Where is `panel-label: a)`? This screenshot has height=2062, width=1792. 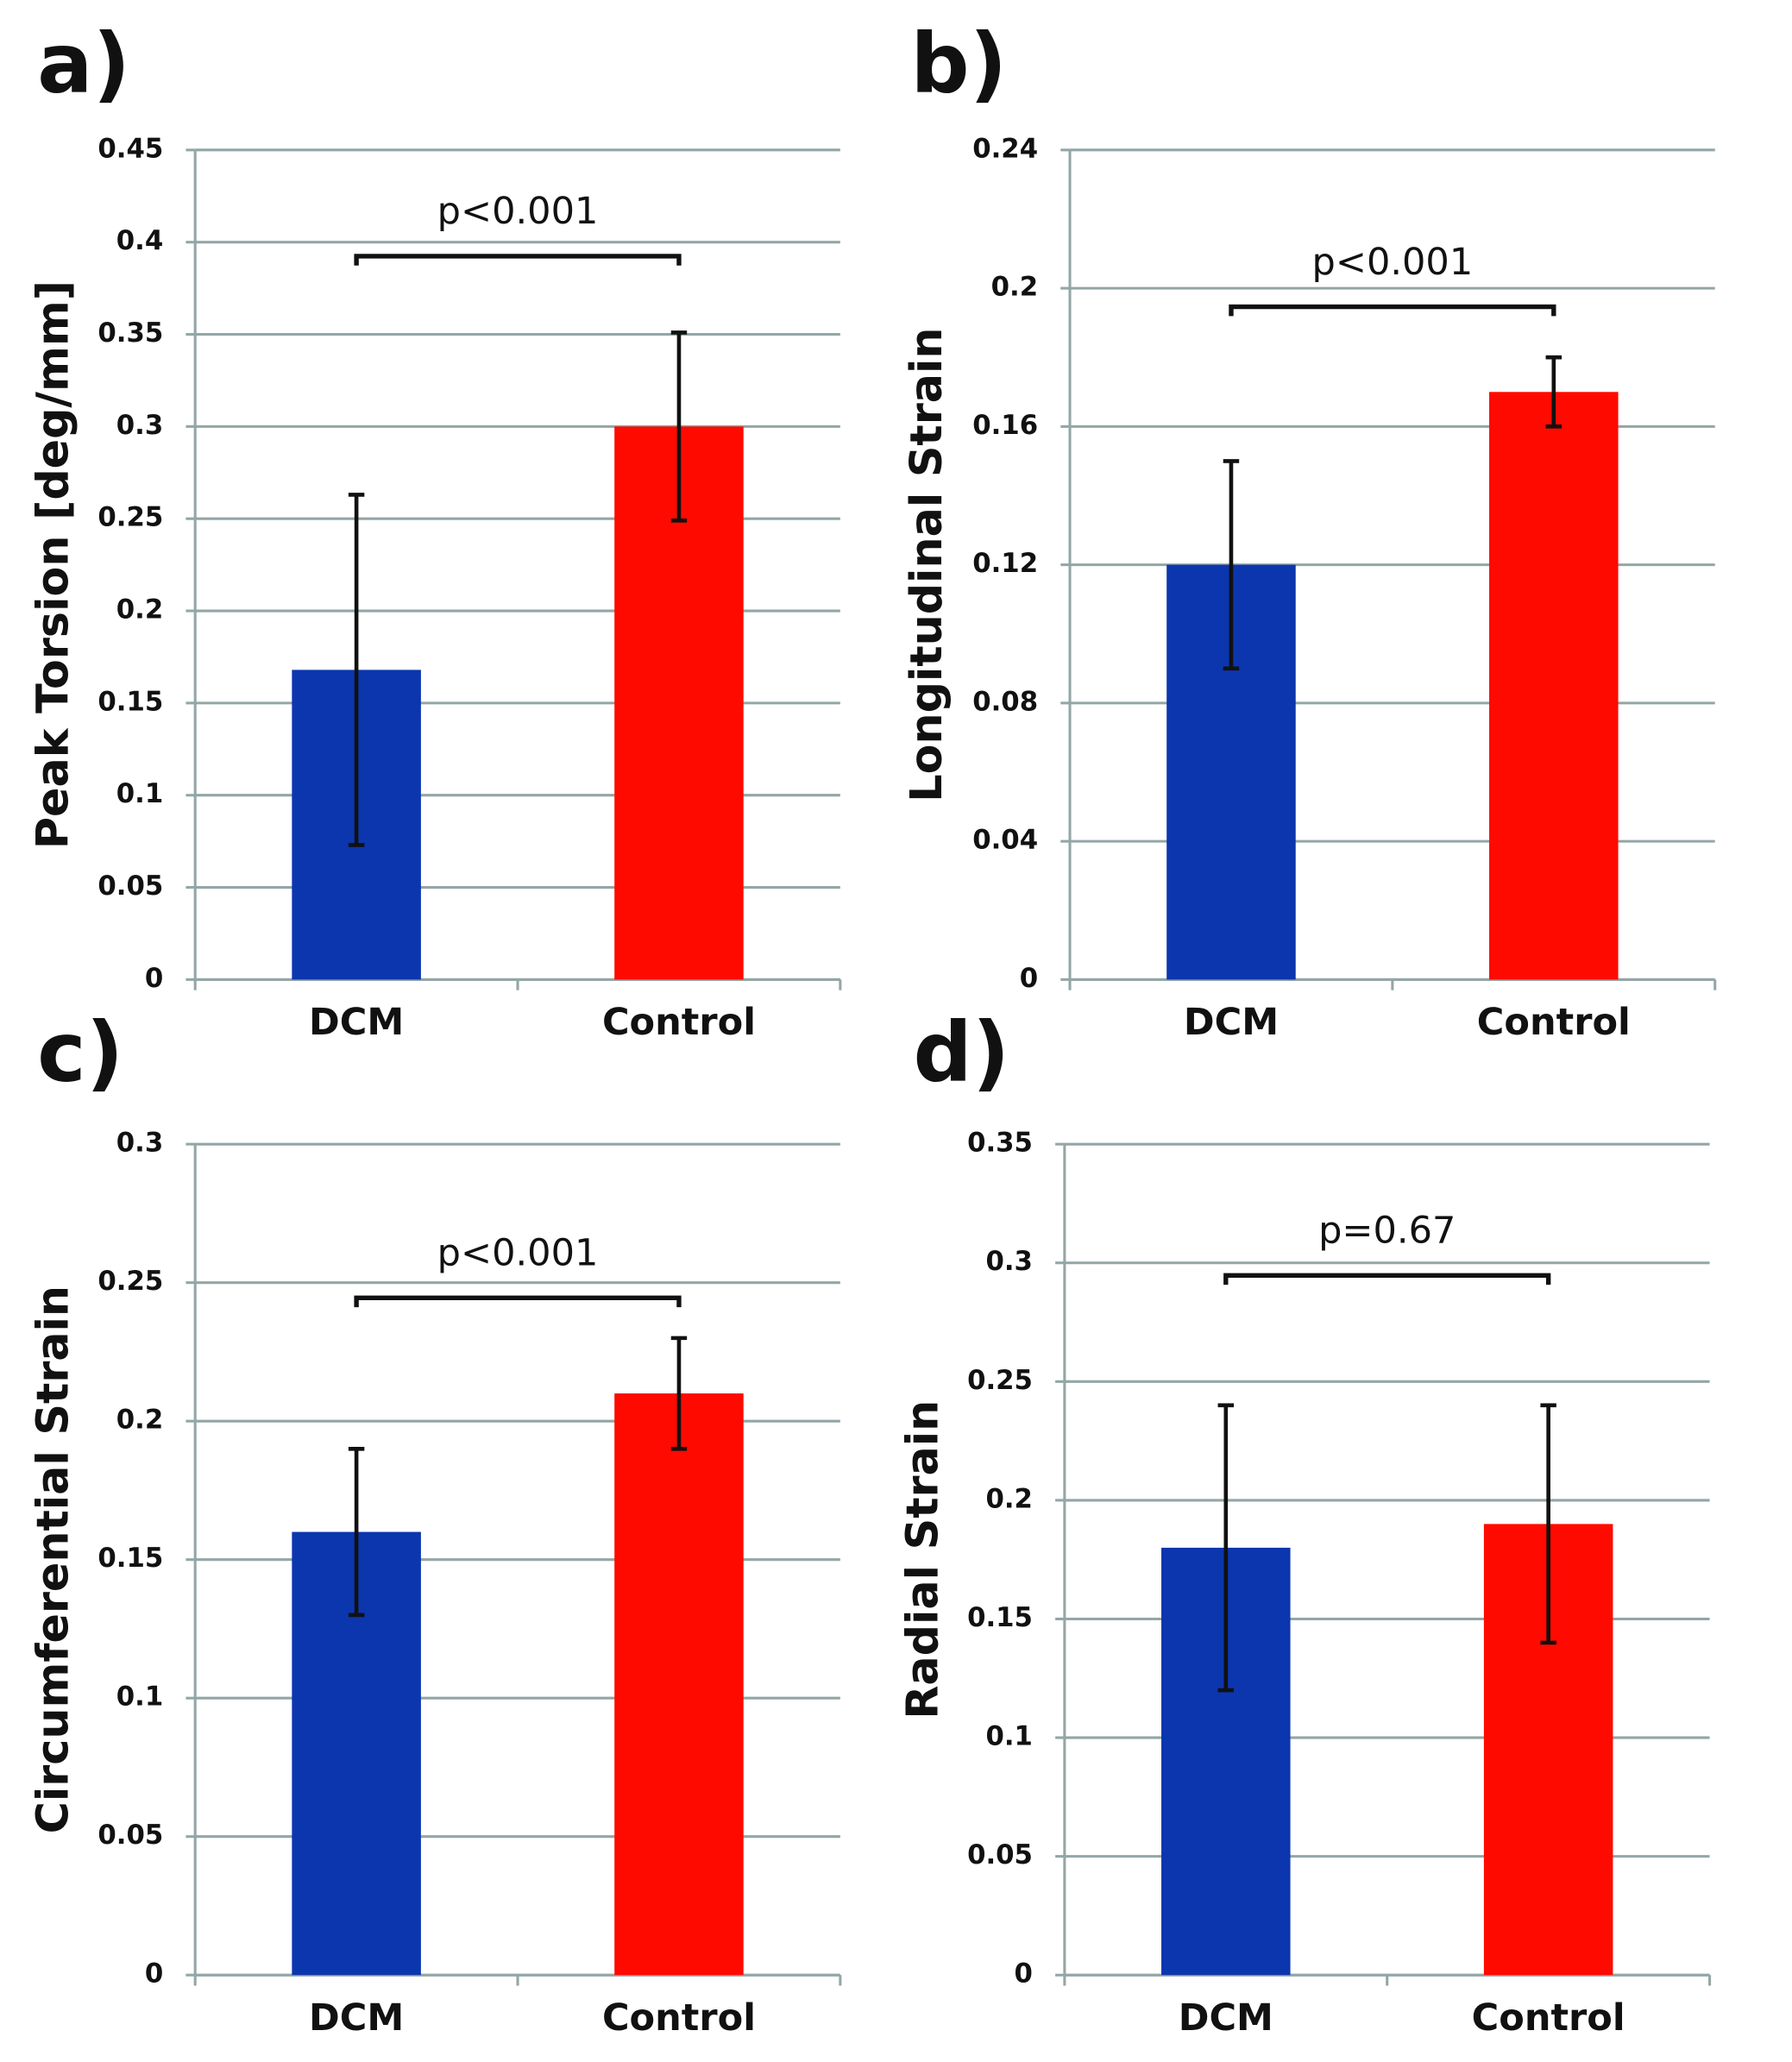
panel-label: a) is located at coordinates (83, 63).